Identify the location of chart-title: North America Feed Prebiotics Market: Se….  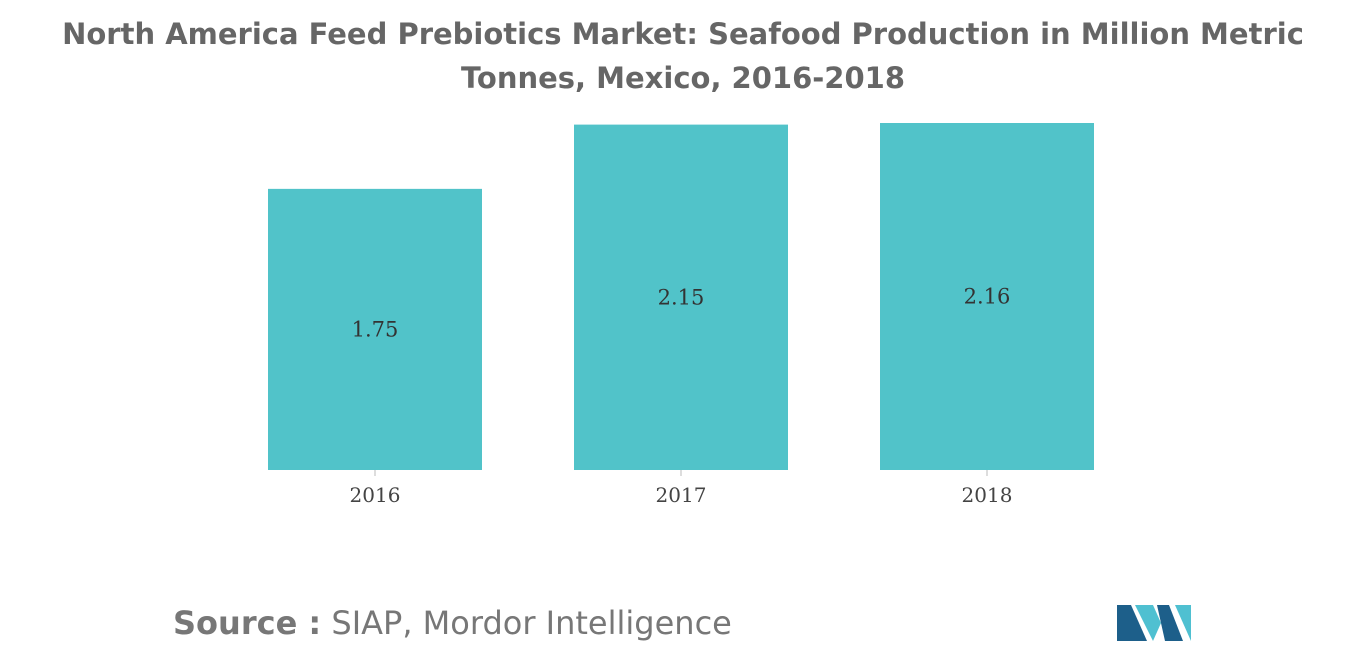
(683, 56).